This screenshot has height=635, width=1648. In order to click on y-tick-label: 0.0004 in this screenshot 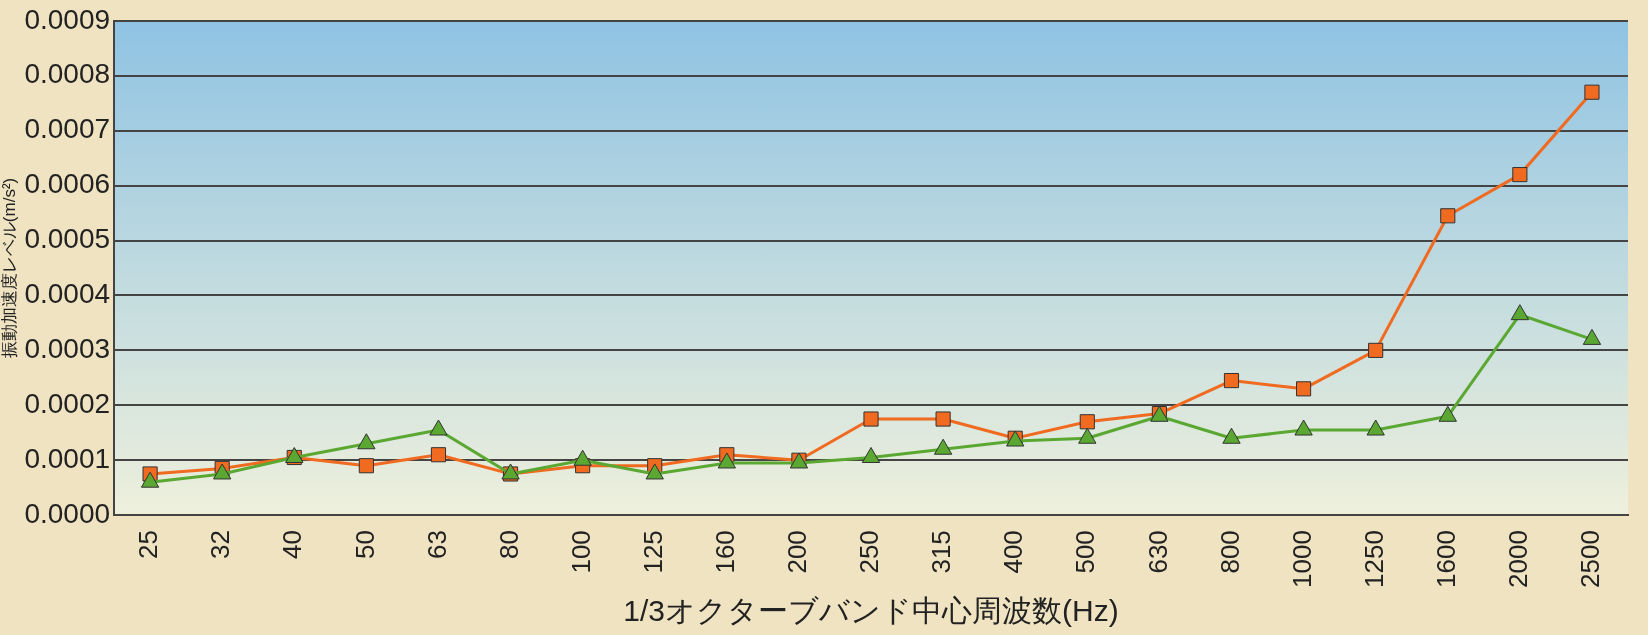, I will do `click(67, 294)`.